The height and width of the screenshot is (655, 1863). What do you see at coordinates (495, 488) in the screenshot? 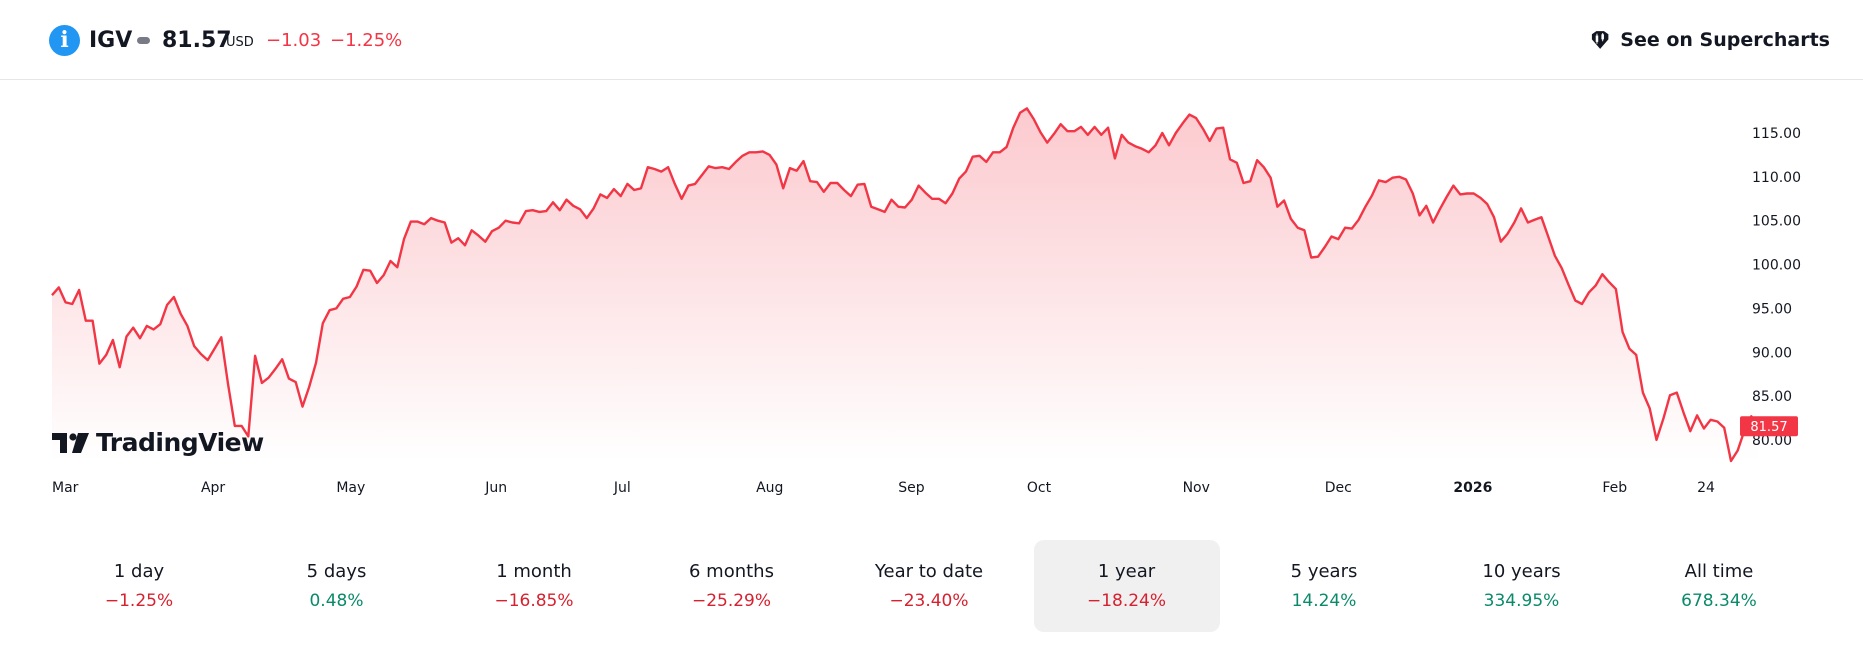
I see `x-tick-label: Jun` at bounding box center [495, 488].